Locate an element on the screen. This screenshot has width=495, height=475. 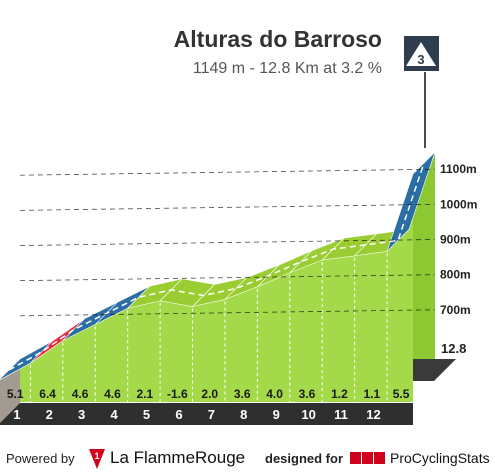
gradient-label: 5.1 is located at coordinates (15, 394).